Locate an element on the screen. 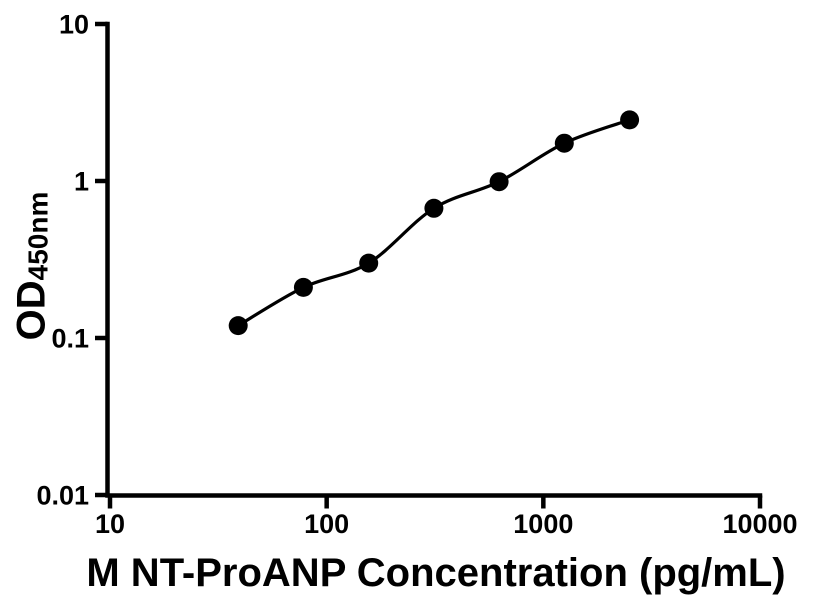 This screenshot has width=816, height=612. y-axis-title-subscript: 450nm is located at coordinates (38, 236).